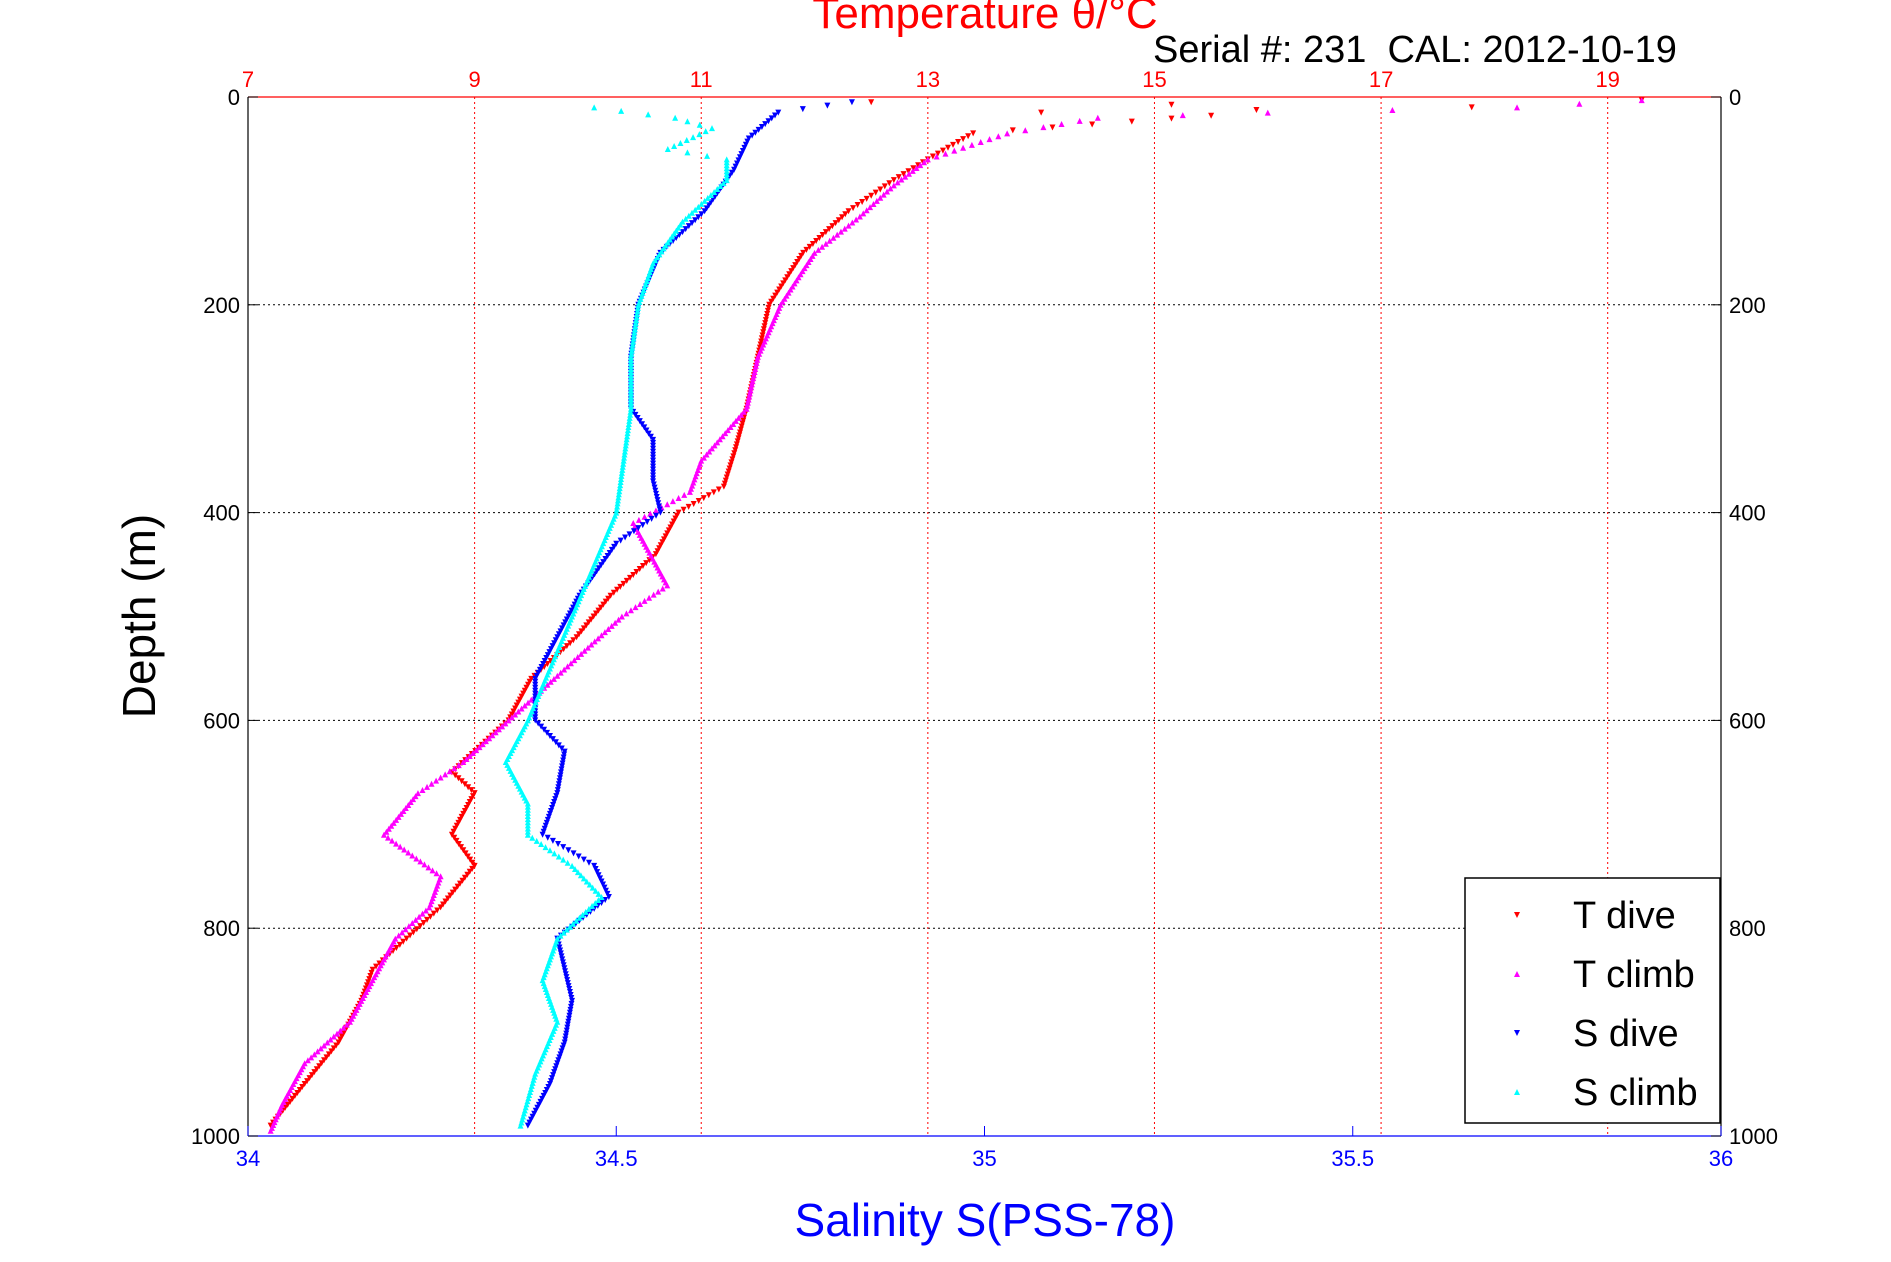 The image size is (1891, 1262). What do you see at coordinates (984, 1158) in the screenshot?
I see `x-bottom-tick-label: 35` at bounding box center [984, 1158].